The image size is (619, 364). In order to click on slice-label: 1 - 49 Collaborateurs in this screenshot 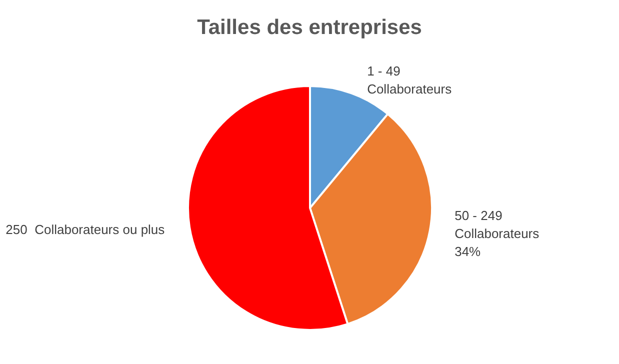, I will do `click(409, 80)`.